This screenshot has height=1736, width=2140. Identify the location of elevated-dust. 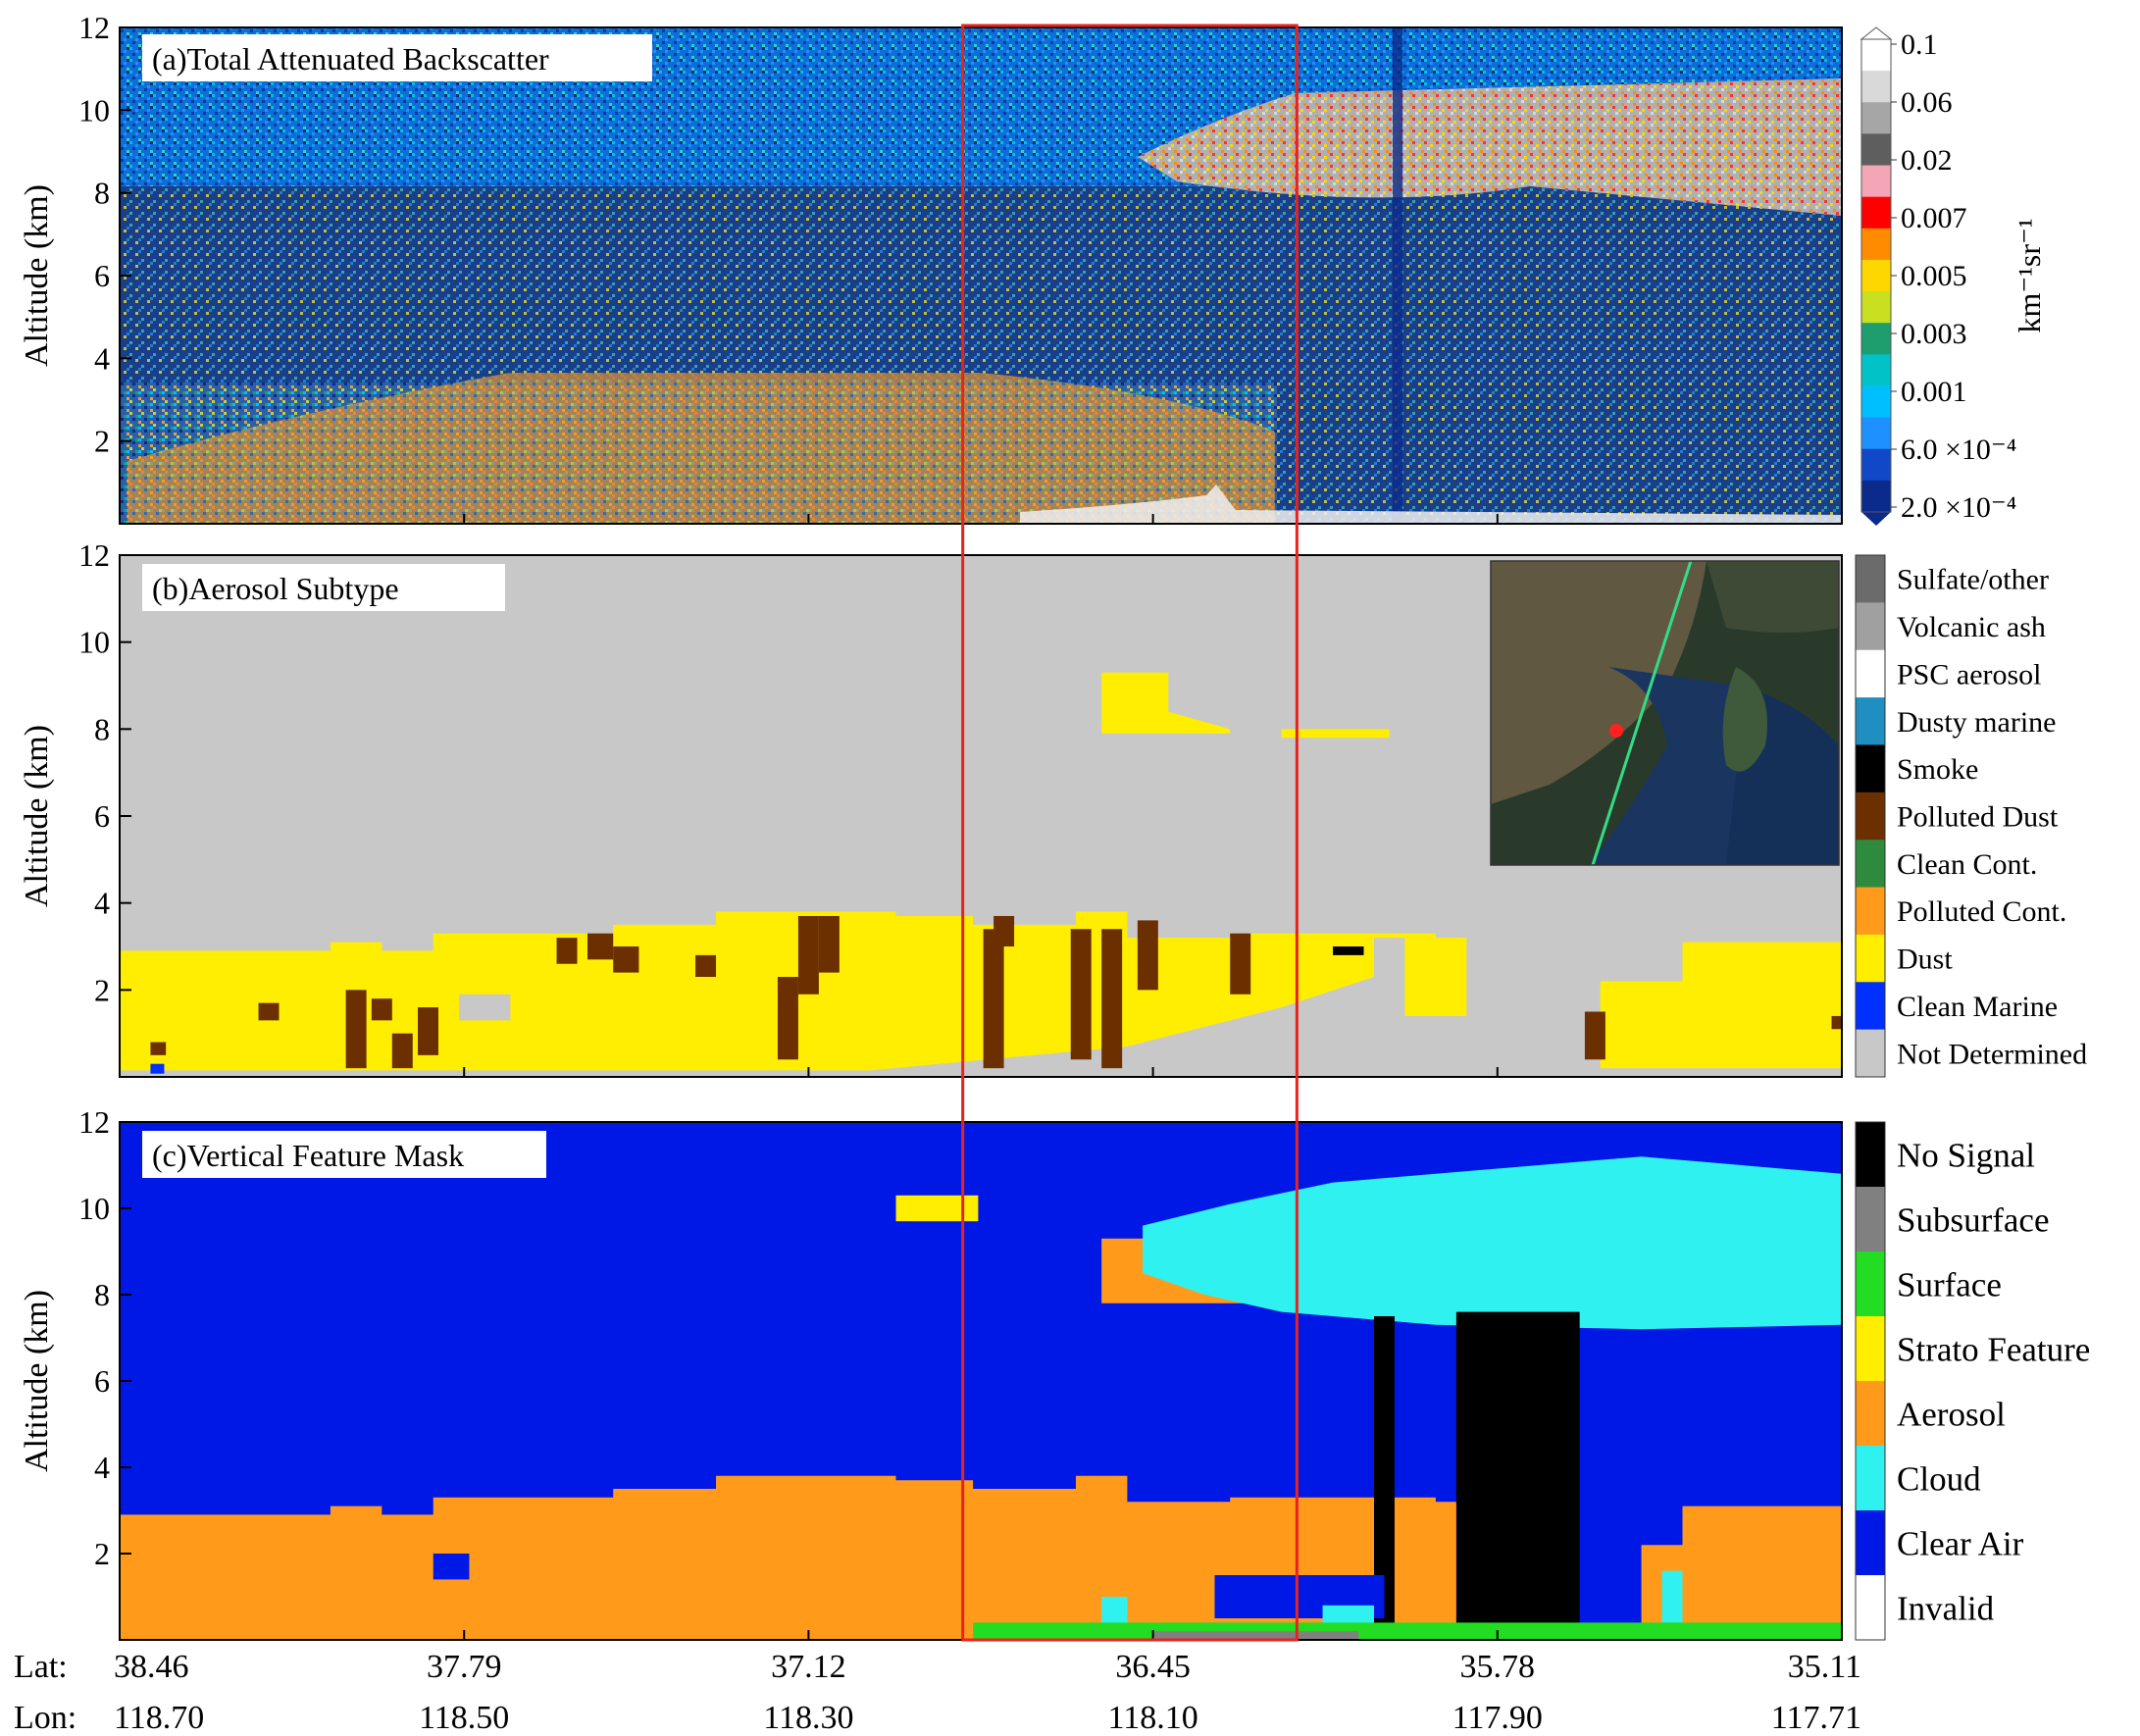
(1166, 703).